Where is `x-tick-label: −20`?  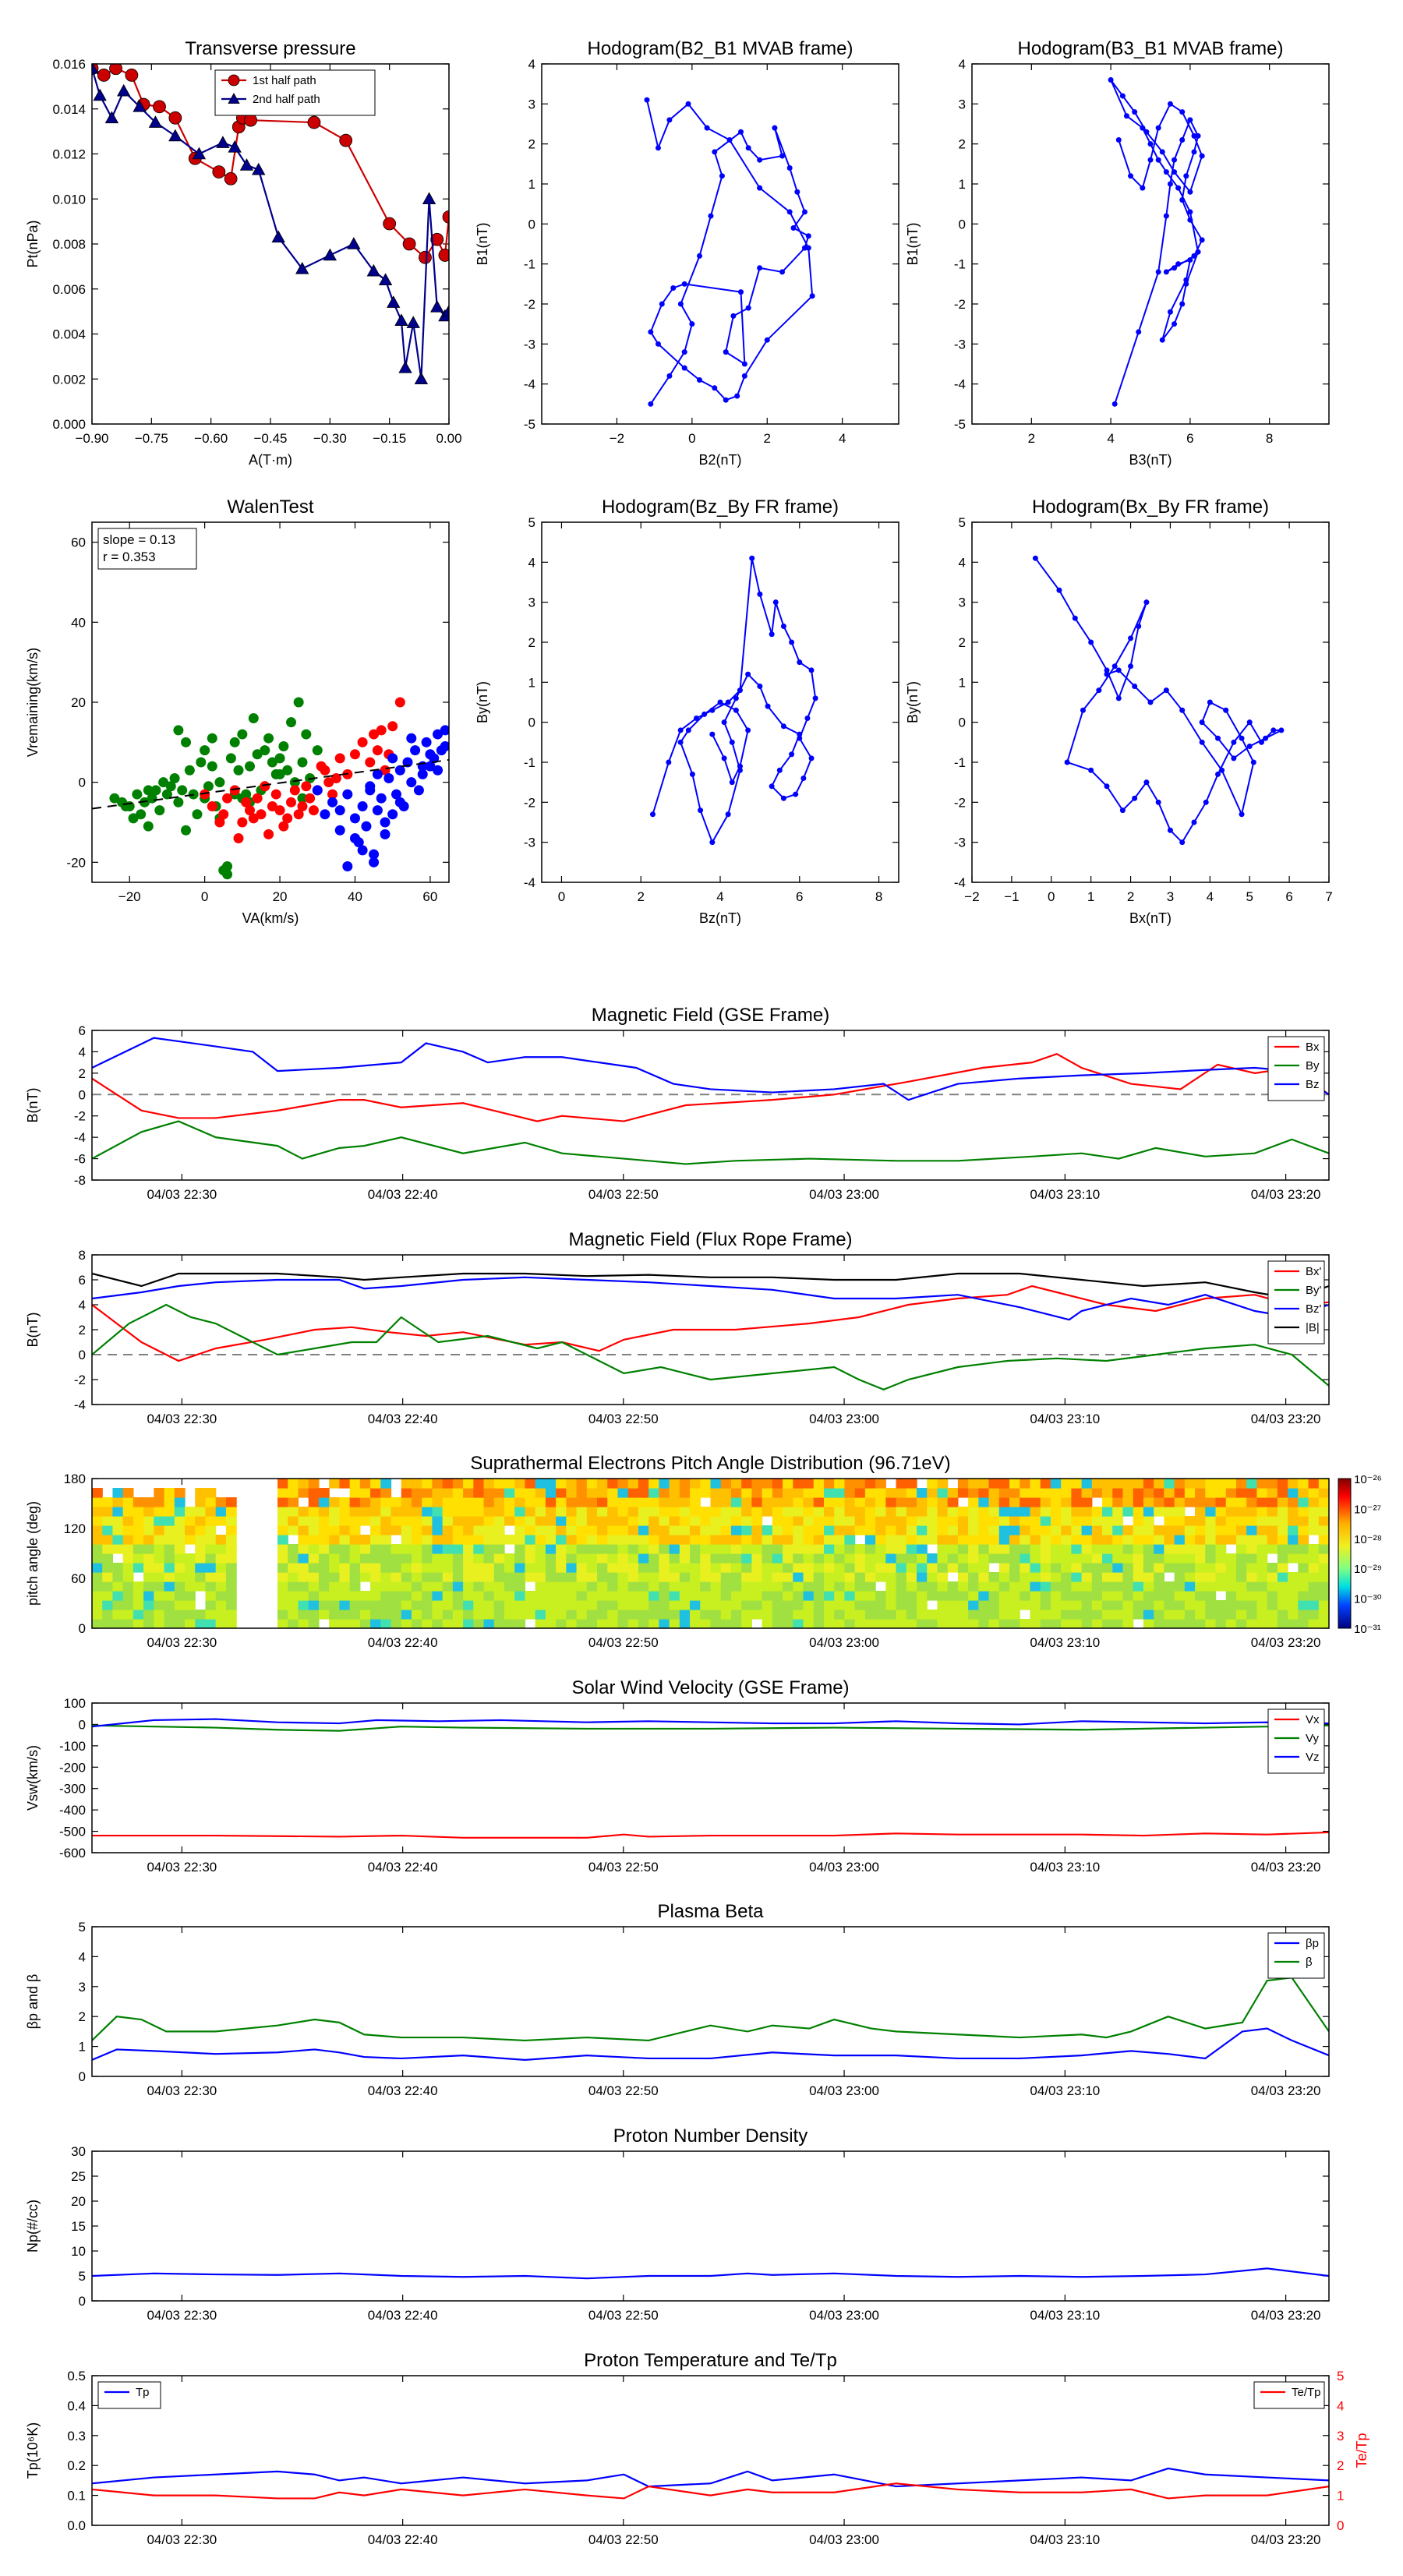
x-tick-label: −20 is located at coordinates (129, 896).